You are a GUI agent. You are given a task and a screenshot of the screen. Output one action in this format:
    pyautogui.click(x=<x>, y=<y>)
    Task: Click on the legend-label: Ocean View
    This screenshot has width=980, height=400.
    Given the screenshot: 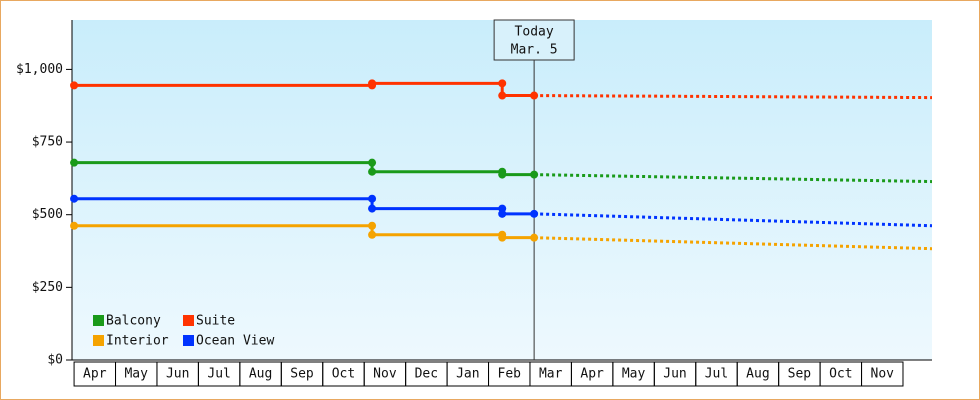 What is the action you would take?
    pyautogui.click(x=235, y=341)
    